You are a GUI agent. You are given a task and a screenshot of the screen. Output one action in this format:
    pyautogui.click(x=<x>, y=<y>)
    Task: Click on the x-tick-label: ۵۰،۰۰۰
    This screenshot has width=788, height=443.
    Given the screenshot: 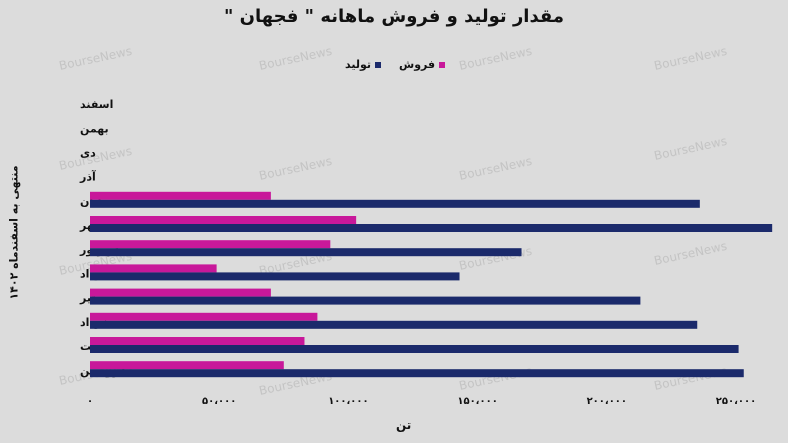 What is the action you would take?
    pyautogui.click(x=219, y=401)
    